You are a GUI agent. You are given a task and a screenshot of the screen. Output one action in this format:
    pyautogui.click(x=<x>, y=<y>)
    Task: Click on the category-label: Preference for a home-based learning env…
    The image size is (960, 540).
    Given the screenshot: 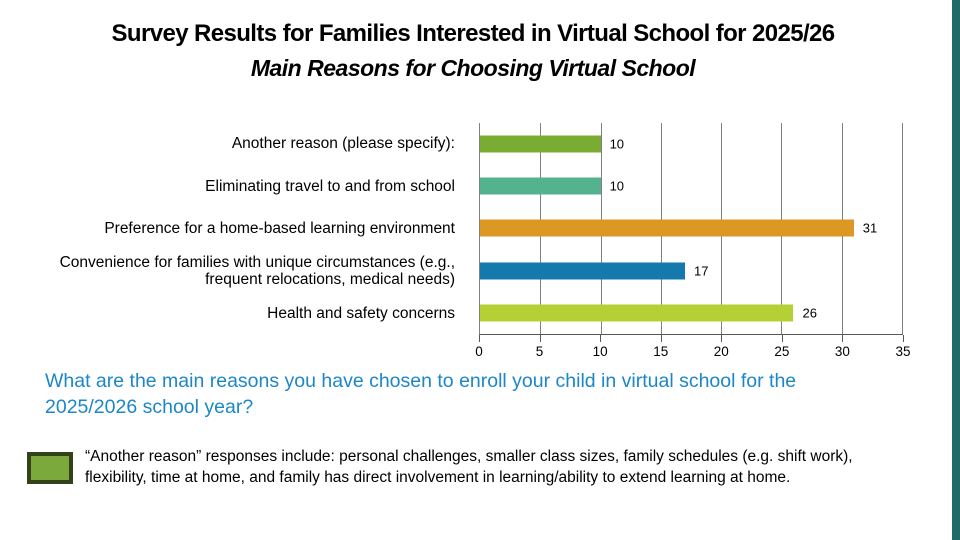 What is the action you would take?
    pyautogui.click(x=279, y=229)
    